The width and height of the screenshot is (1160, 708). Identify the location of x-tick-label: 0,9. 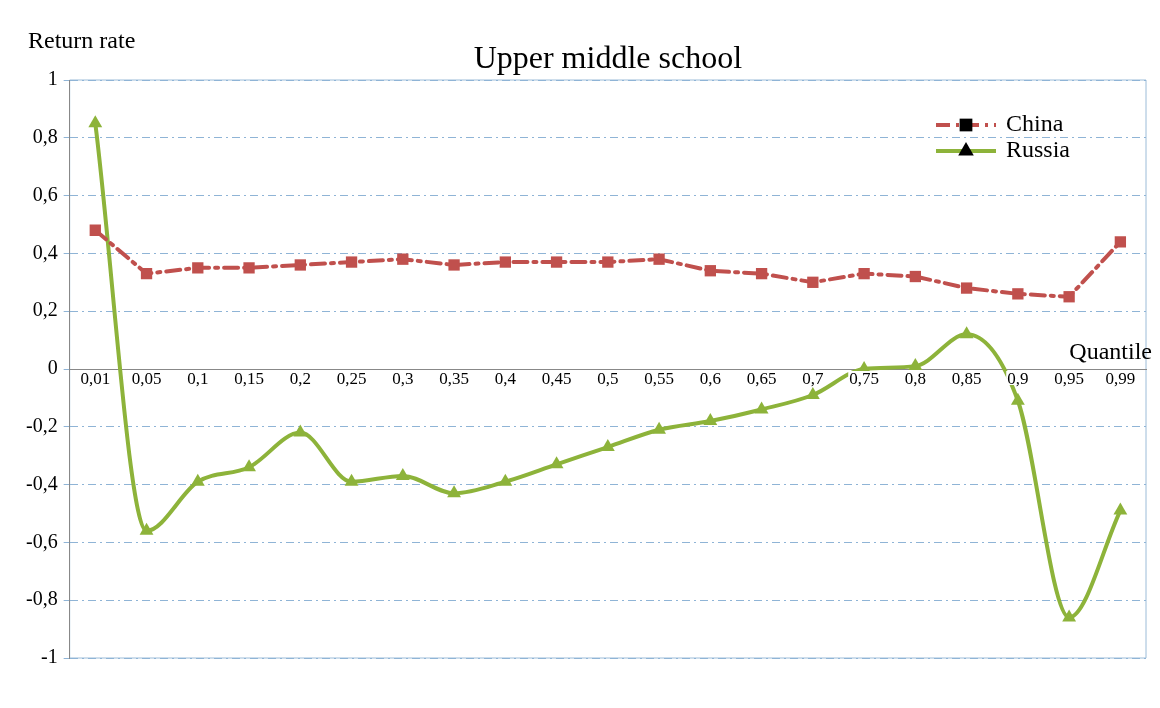
(1018, 378).